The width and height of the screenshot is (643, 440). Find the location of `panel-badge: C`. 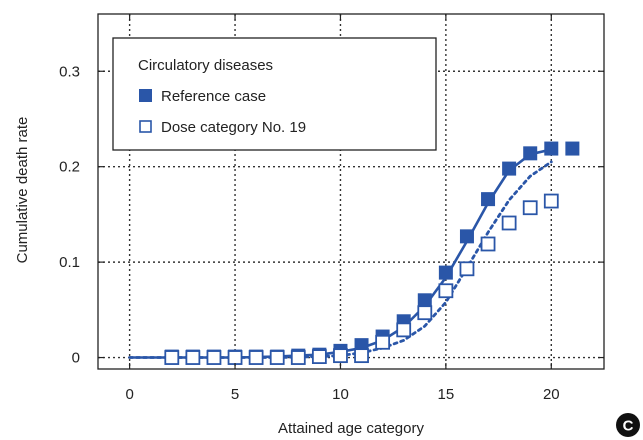

panel-badge: C is located at coordinates (628, 425).